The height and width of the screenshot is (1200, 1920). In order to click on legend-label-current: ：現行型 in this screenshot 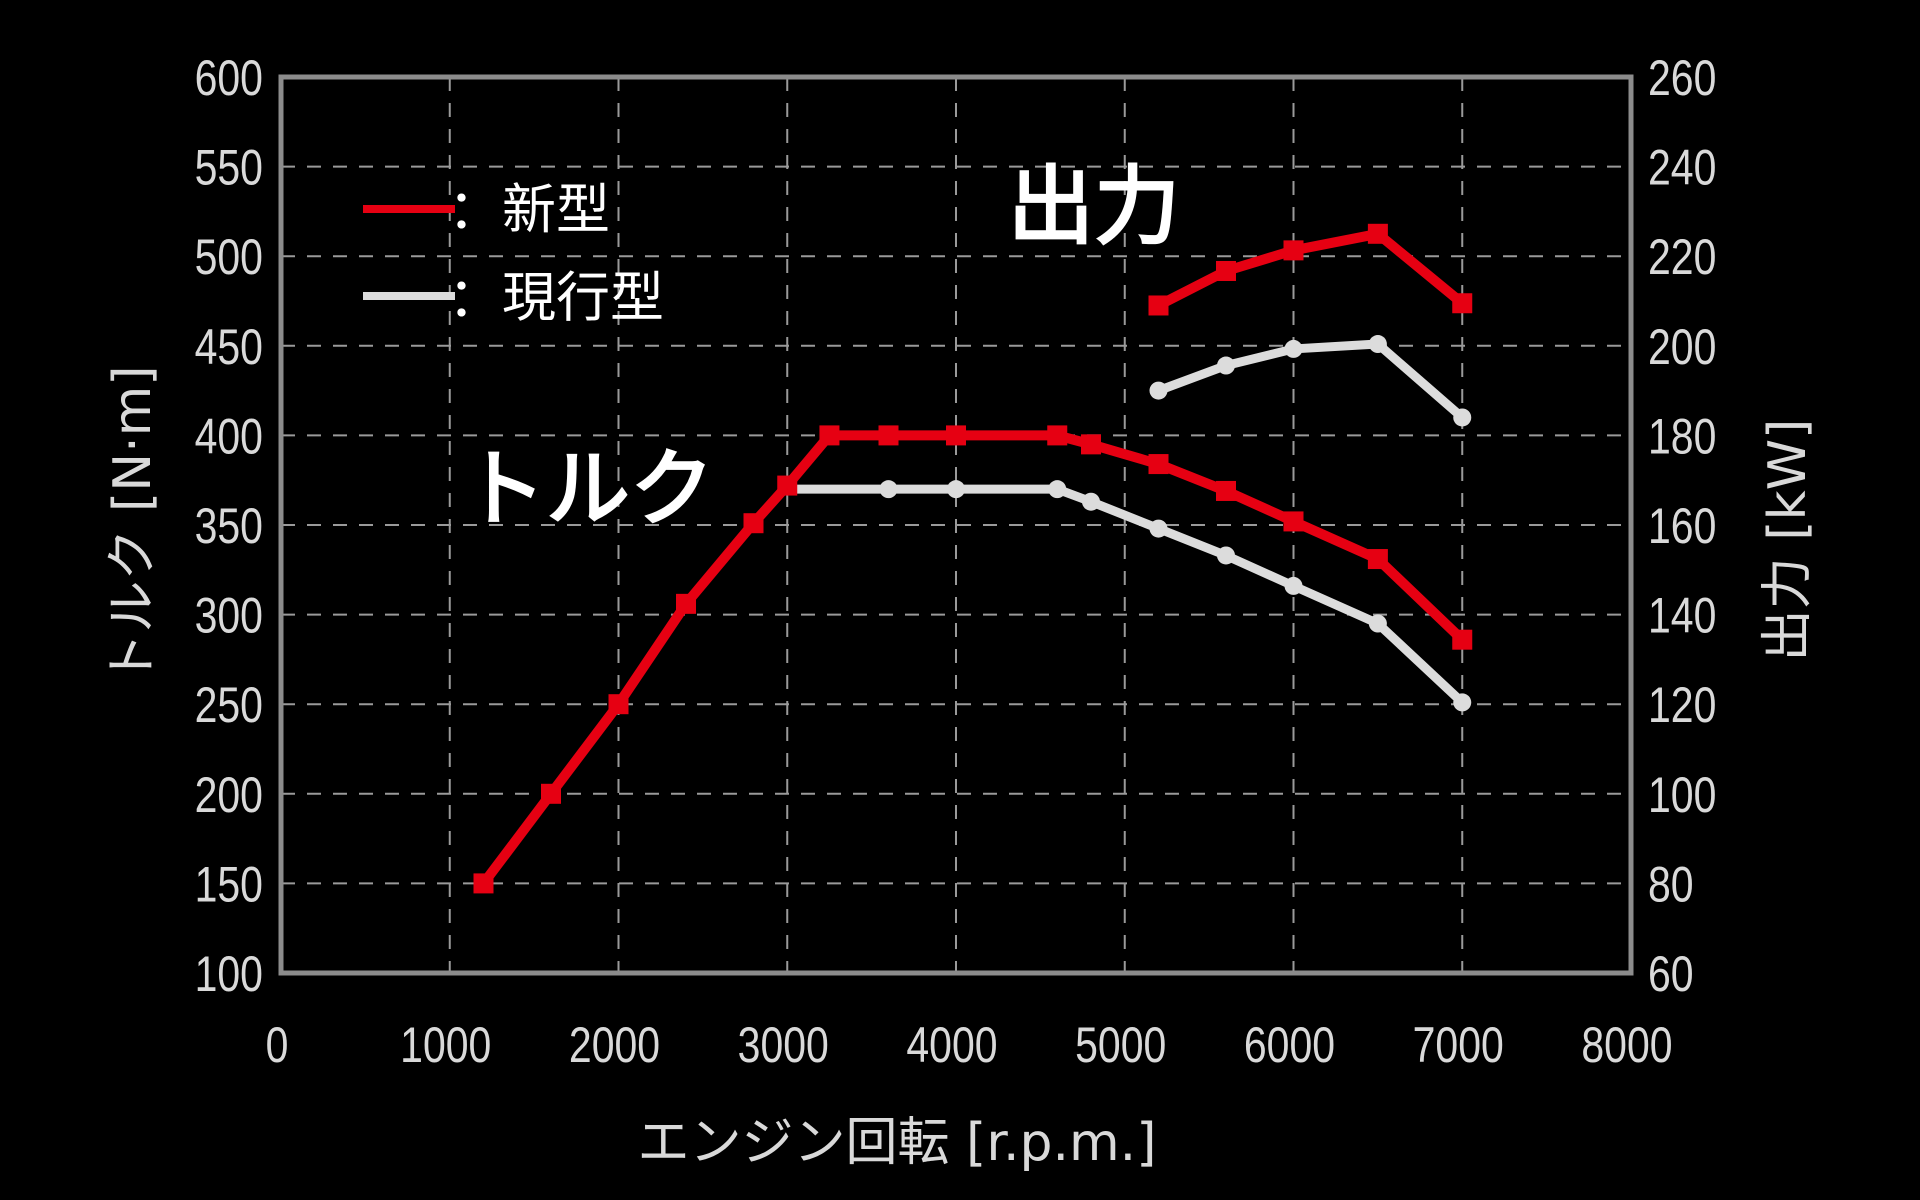, I will do `click(556, 297)`.